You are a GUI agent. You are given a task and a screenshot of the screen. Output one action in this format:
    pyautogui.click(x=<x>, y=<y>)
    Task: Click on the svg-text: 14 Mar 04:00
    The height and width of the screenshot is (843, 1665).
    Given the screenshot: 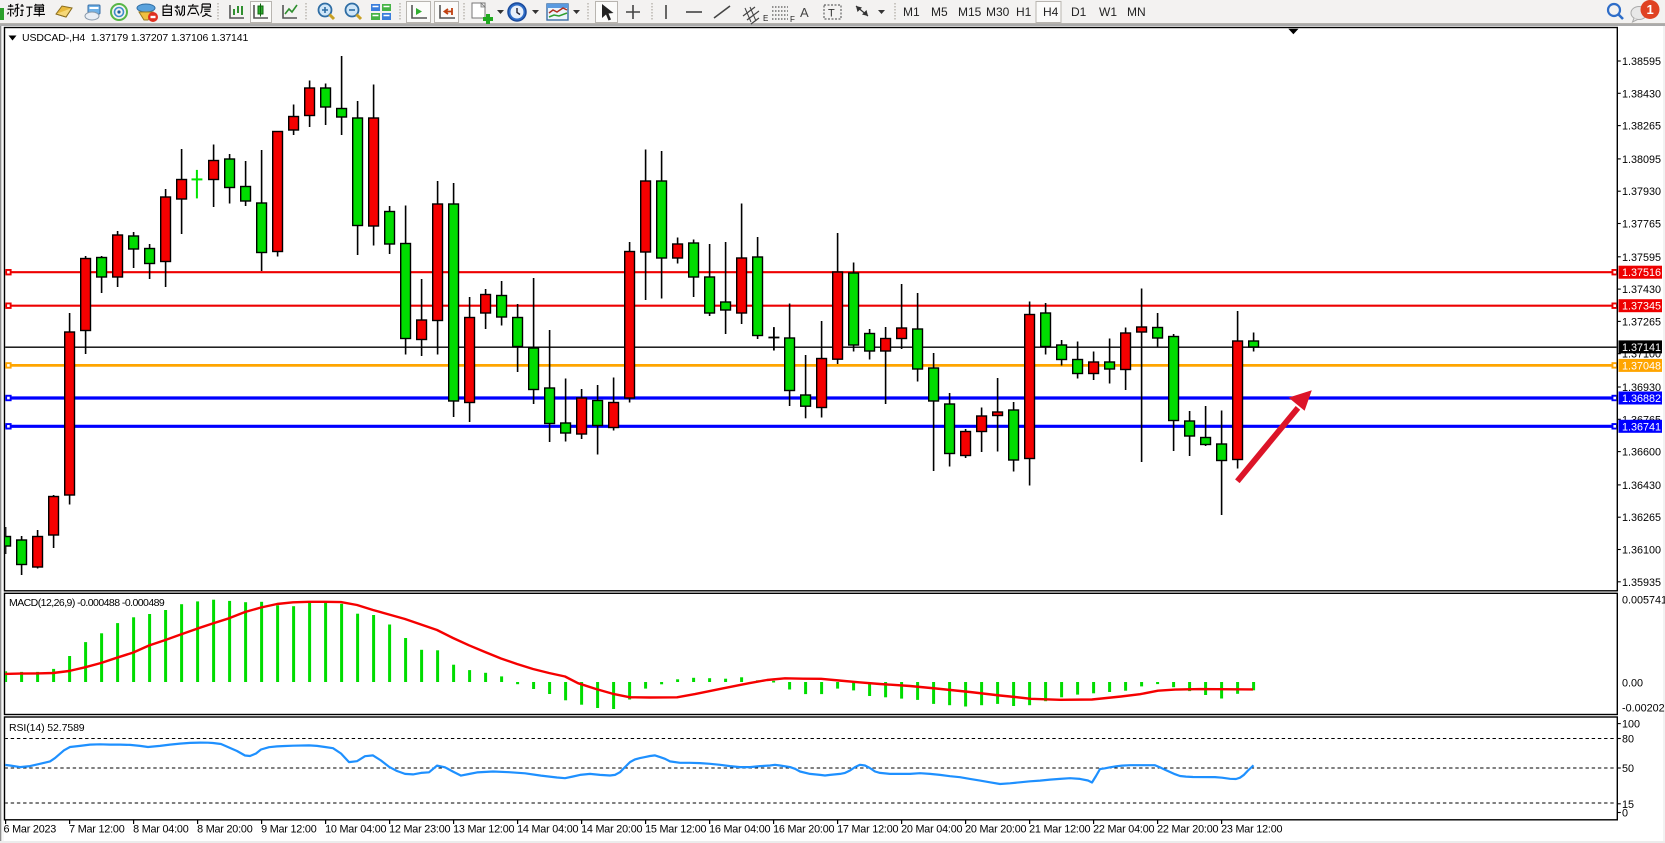 What is the action you would take?
    pyautogui.click(x=547, y=830)
    